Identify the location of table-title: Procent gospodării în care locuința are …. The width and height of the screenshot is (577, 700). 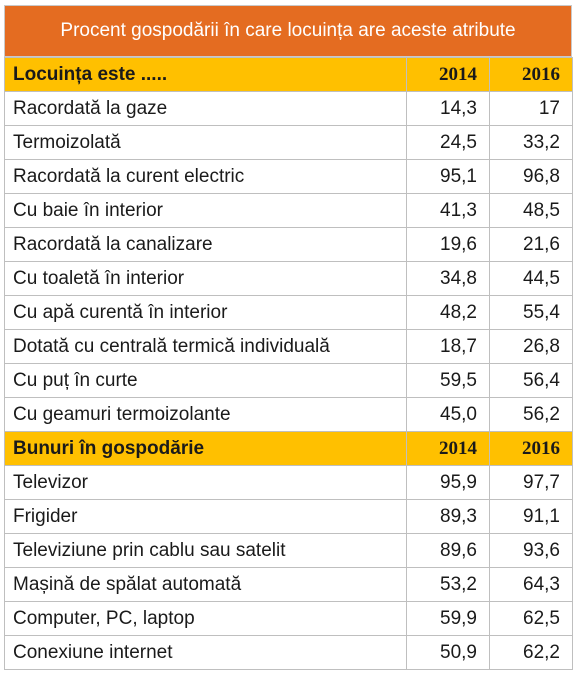
(288, 31).